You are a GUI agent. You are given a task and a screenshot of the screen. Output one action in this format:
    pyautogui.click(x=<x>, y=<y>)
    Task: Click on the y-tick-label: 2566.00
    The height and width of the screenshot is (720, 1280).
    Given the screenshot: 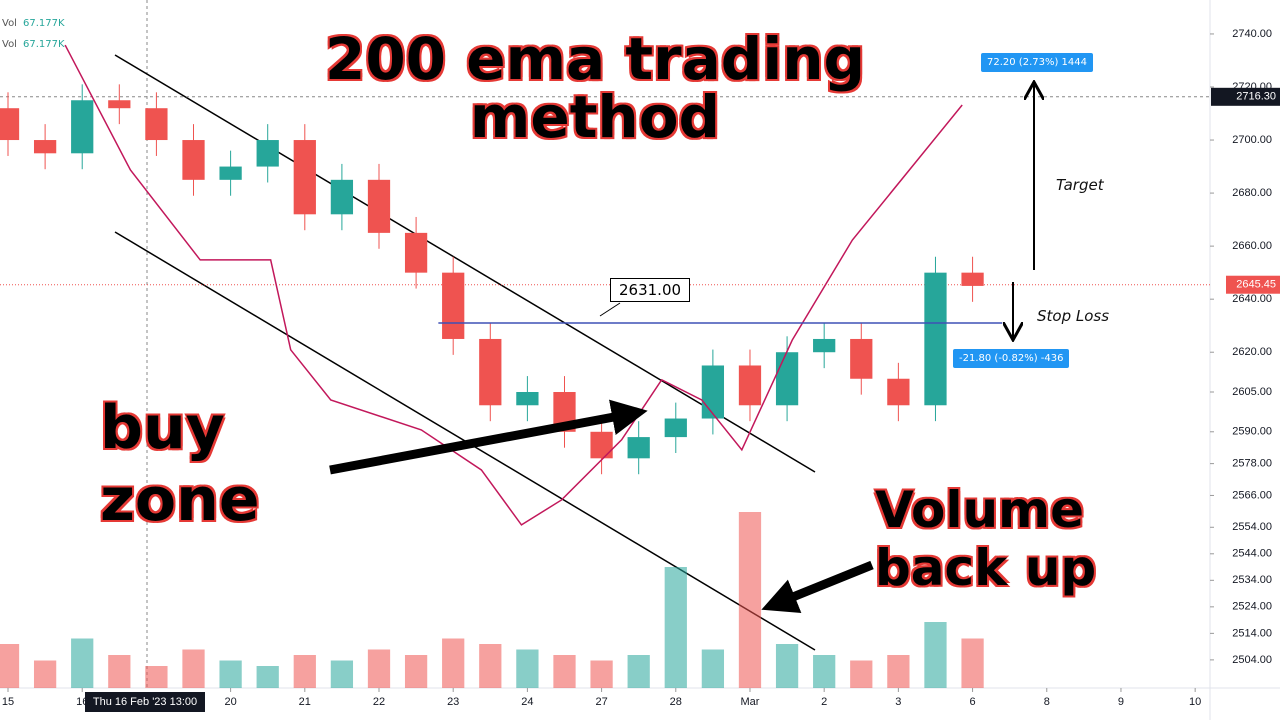 What is the action you would take?
    pyautogui.click(x=1252, y=495)
    